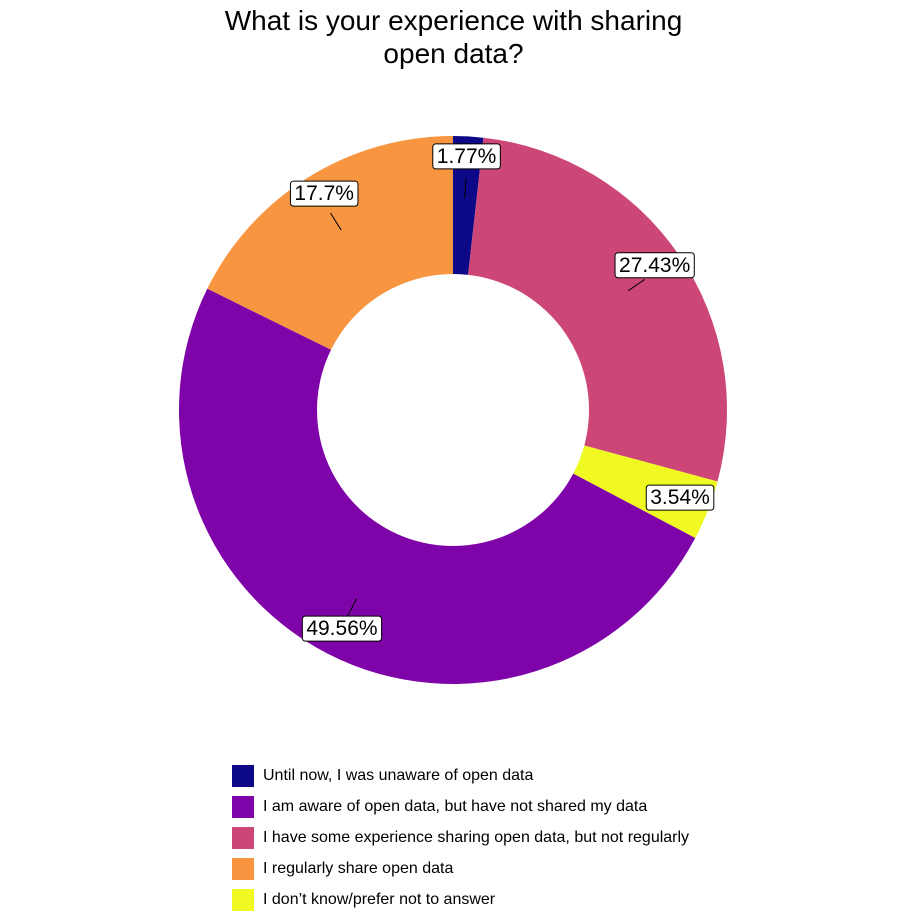  I want to click on slice-label: 3.54%, so click(680, 497).